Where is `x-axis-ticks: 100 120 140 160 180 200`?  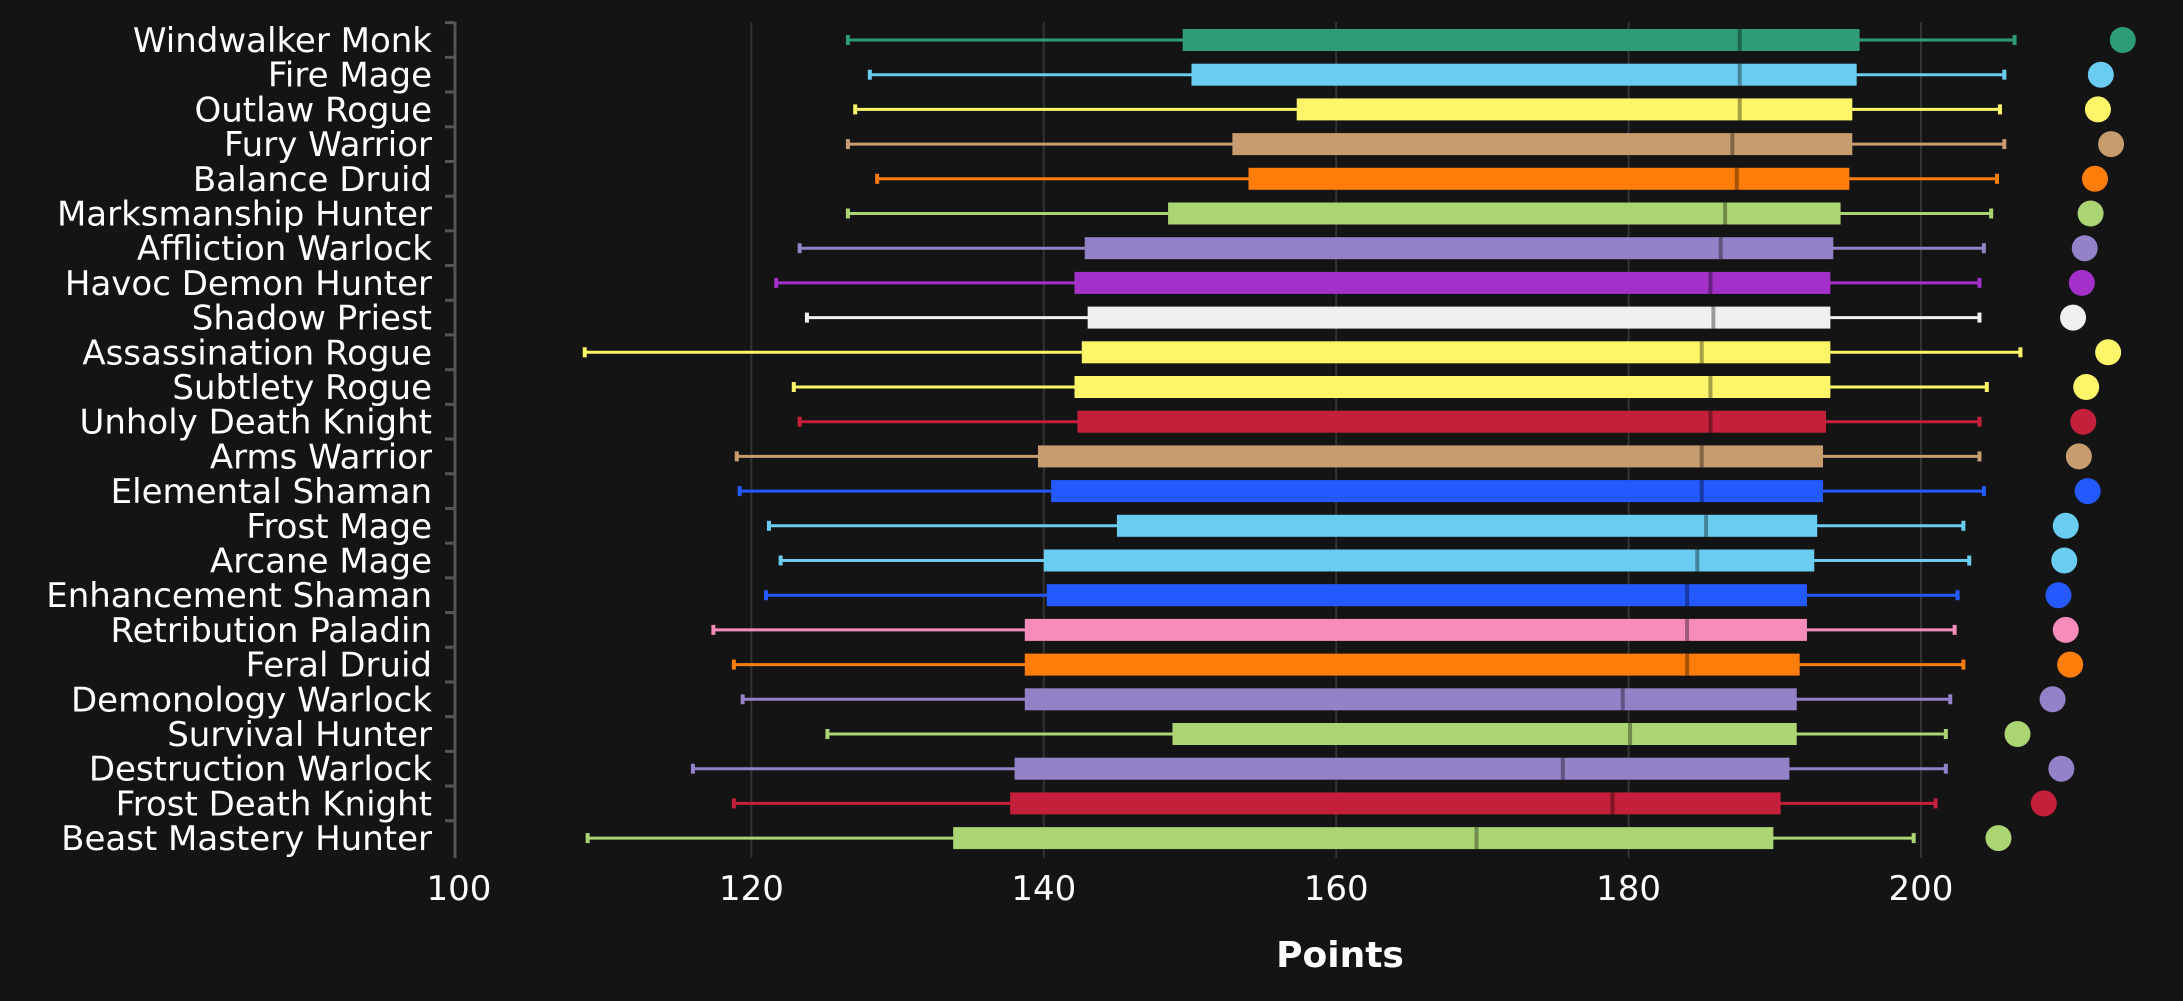
x-axis-ticks: 100 120 140 160 180 200 is located at coordinates (1190, 889).